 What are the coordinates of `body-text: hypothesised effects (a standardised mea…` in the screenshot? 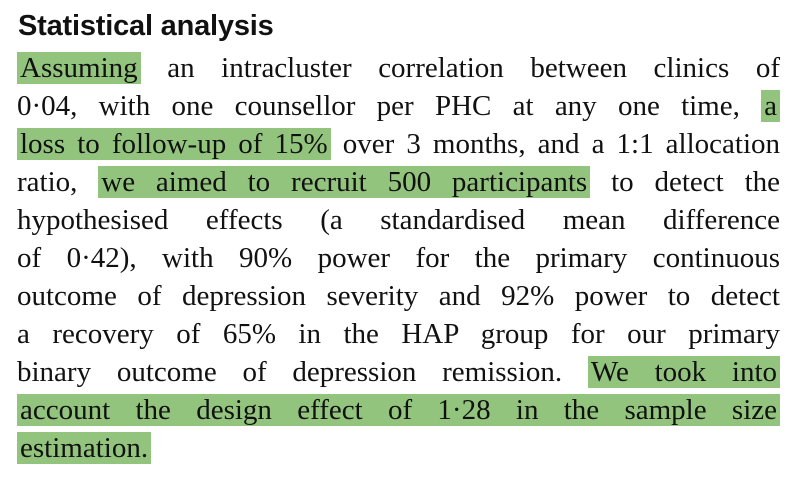 It's located at (398, 220).